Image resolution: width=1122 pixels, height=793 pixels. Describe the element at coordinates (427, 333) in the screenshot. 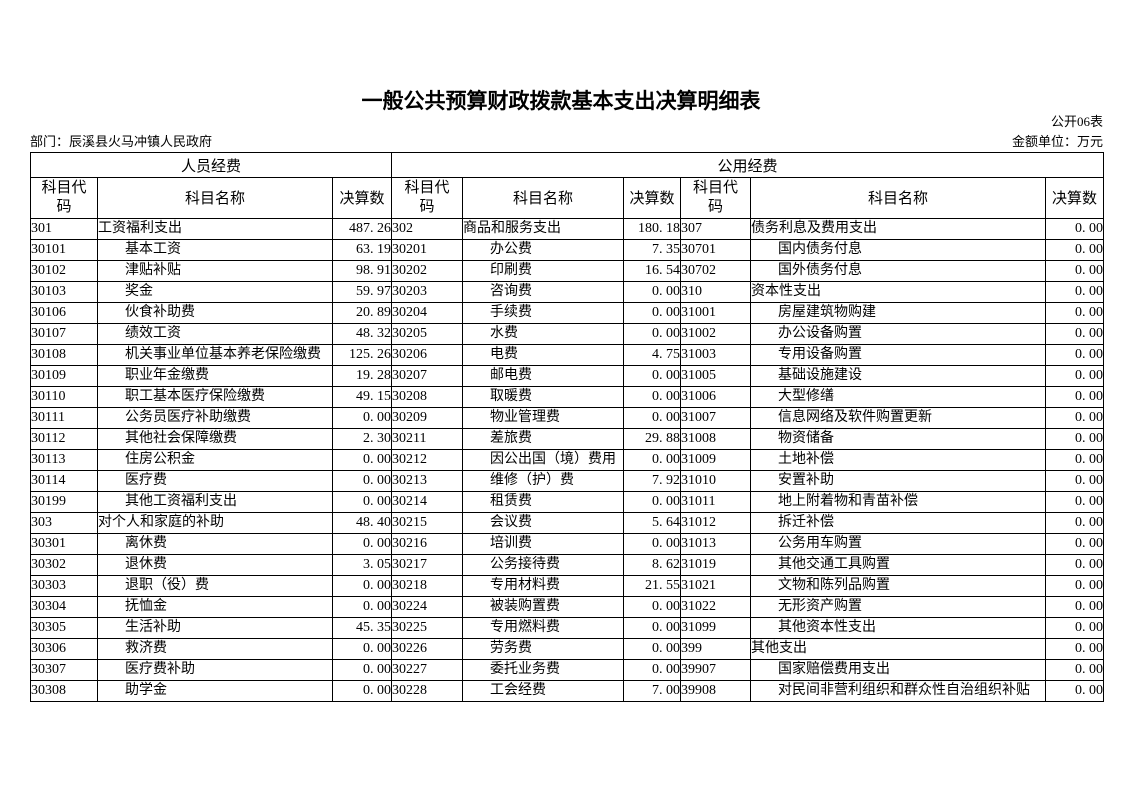

I see `code-cell: 30205` at that location.